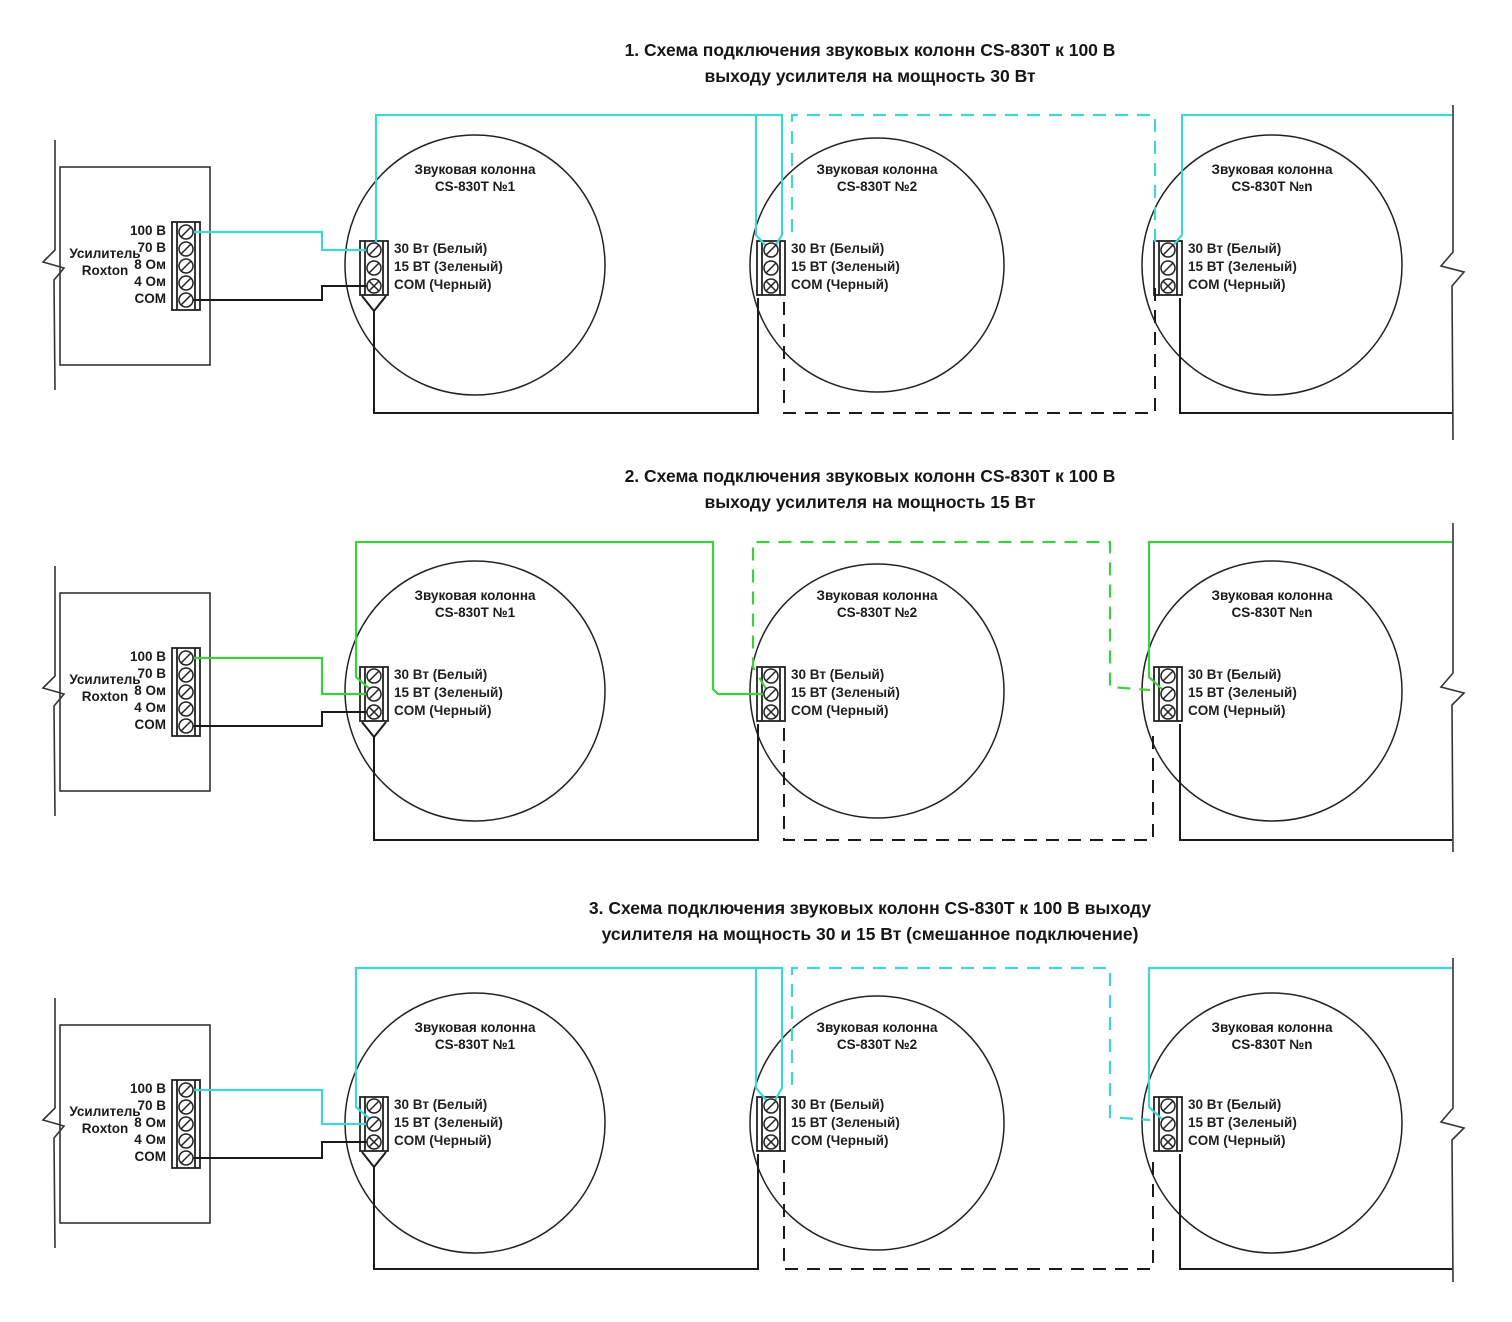  I want to click on scheme3-sp2-title-line2: CS-830T №2, so click(877, 1044).